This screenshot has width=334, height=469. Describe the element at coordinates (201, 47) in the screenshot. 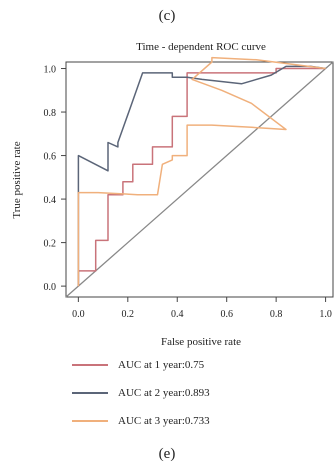

I see `chart-title: Time - dependent ROC curve` at that location.